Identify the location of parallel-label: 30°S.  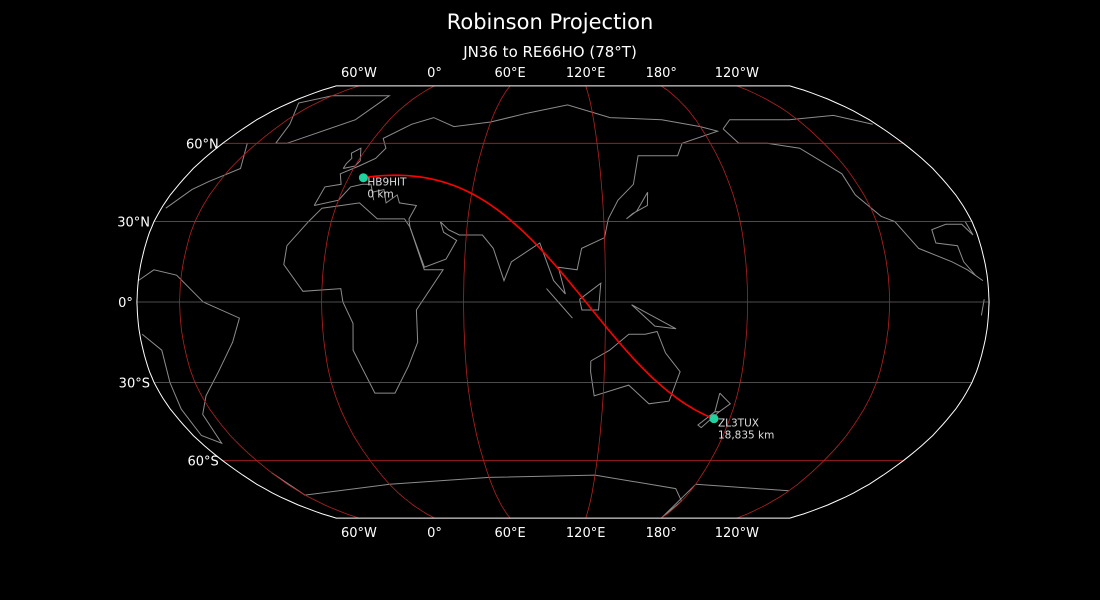
(134, 383).